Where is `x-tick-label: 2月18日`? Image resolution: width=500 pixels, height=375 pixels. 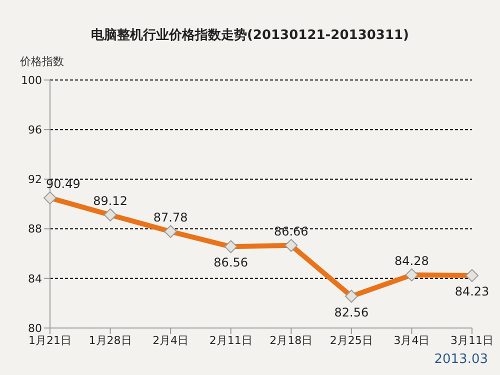 x-tick-label: 2月18日 is located at coordinates (291, 340).